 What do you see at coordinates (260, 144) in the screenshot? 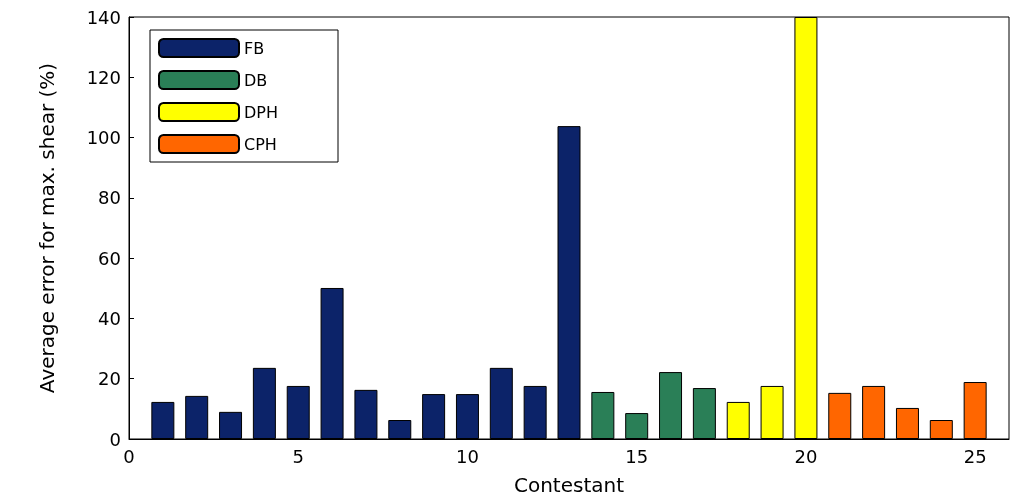
I see `legend-label: CPH` at bounding box center [260, 144].